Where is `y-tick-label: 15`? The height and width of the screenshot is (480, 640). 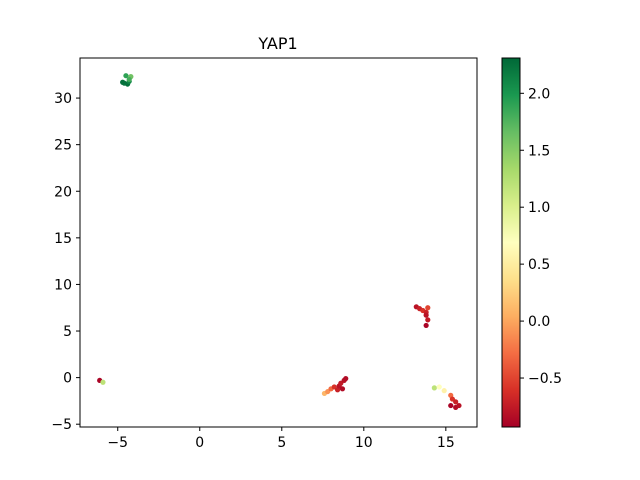
y-tick-label: 15 is located at coordinates (63, 239).